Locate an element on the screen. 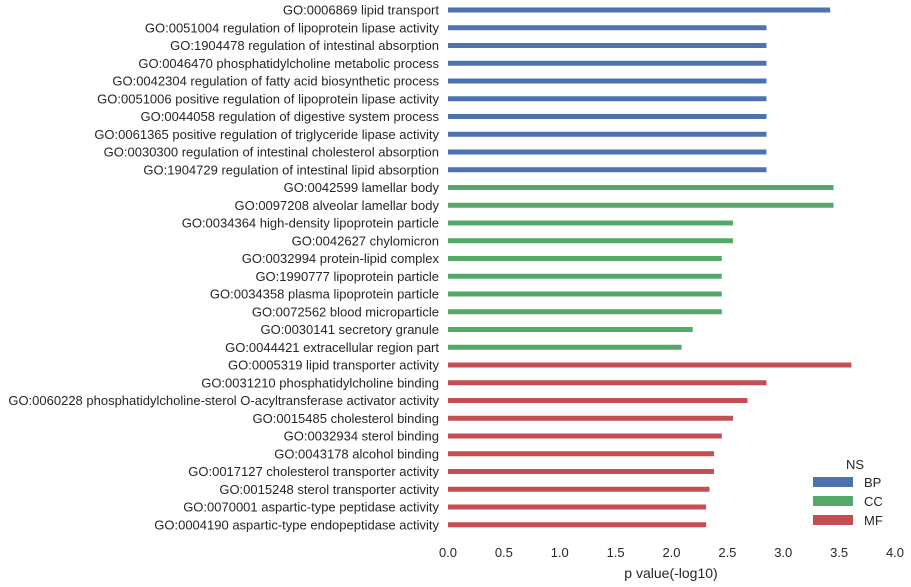 The width and height of the screenshot is (911, 587). x-tick-label: 3.5 is located at coordinates (839, 552).